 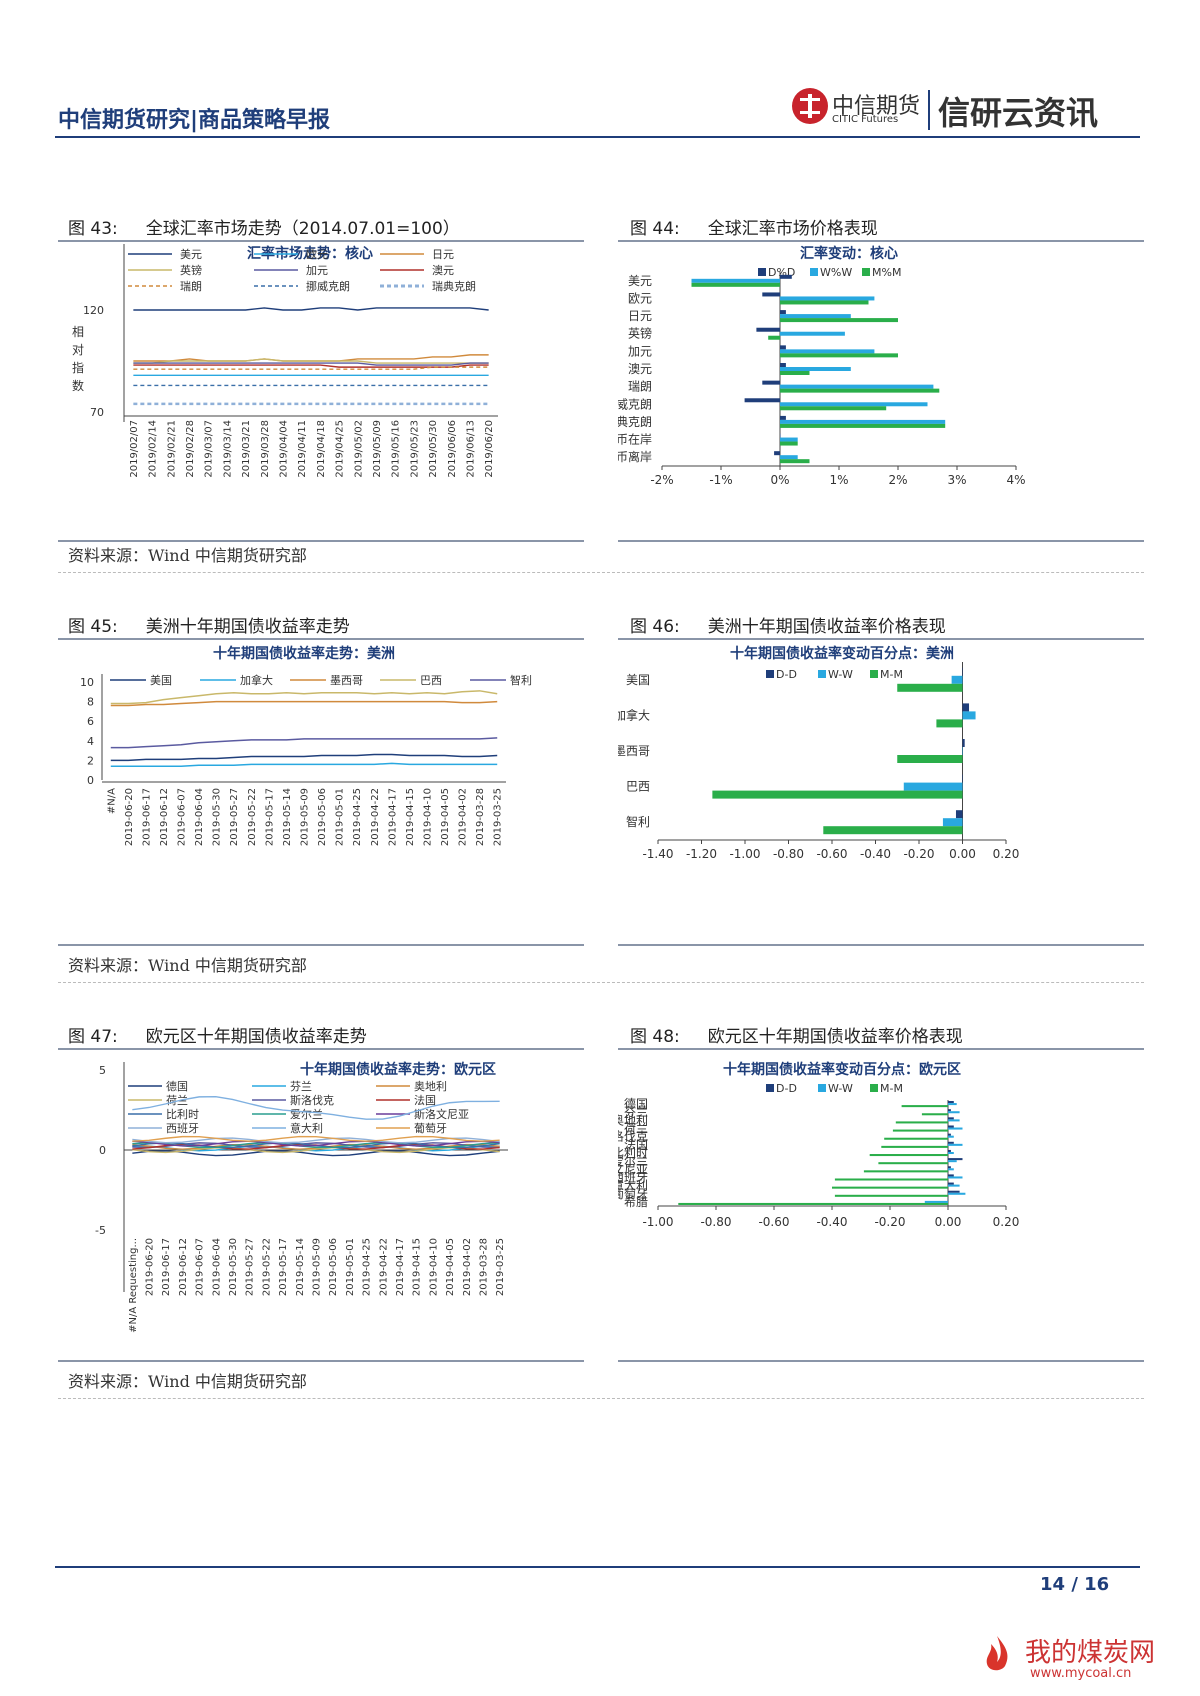 What do you see at coordinates (443, 254) in the screenshot?
I see `legend-label: 日元` at bounding box center [443, 254].